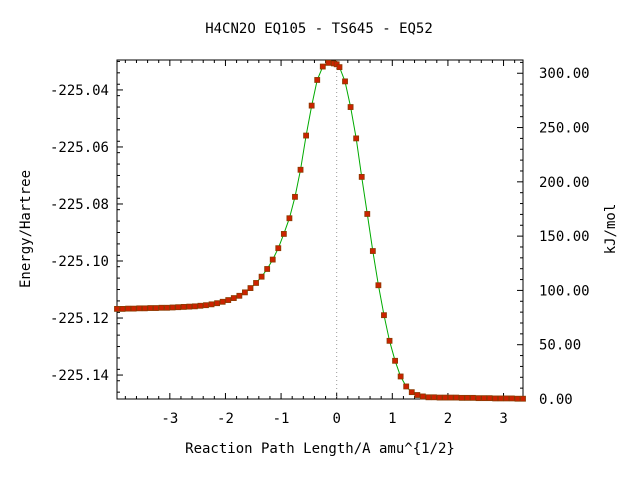 Image resolution: width=640 pixels, height=480 pixels. Describe the element at coordinates (79, 148) in the screenshot. I see `y-tick-label: -225.06` at that location.